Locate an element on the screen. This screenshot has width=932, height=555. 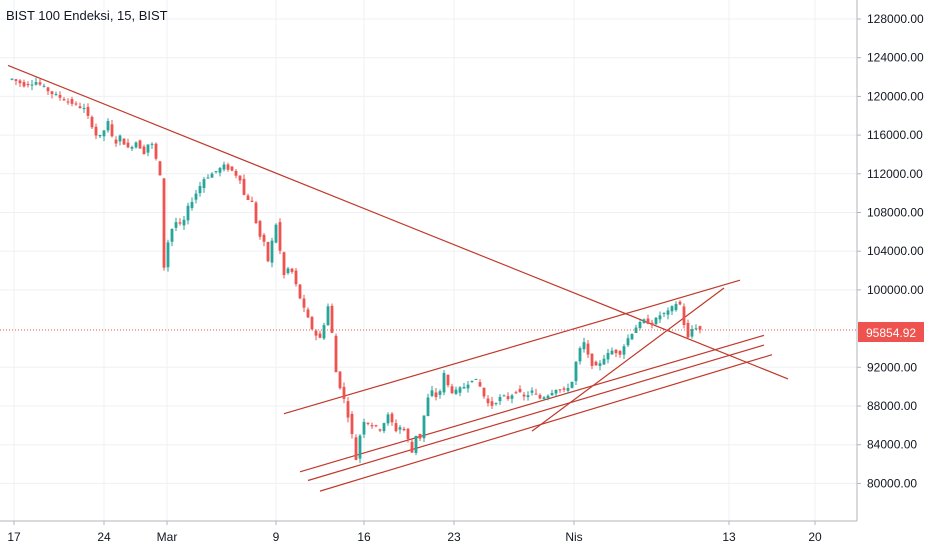
y-tick-label: 92000.00 is located at coordinates (892, 367).